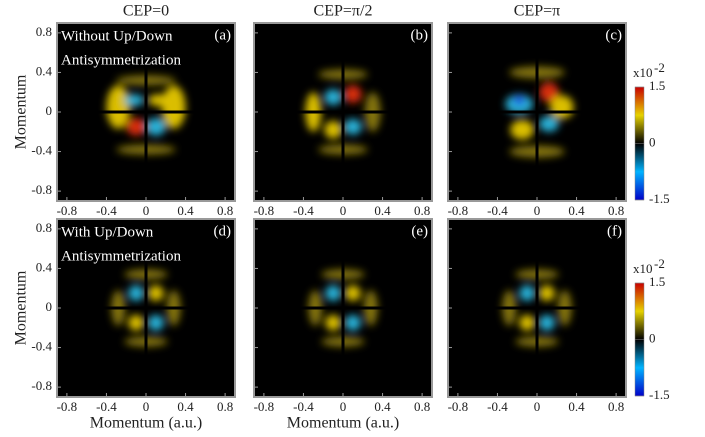 This screenshot has width=705, height=437. I want to click on column-title: CEP=π, so click(537, 11).